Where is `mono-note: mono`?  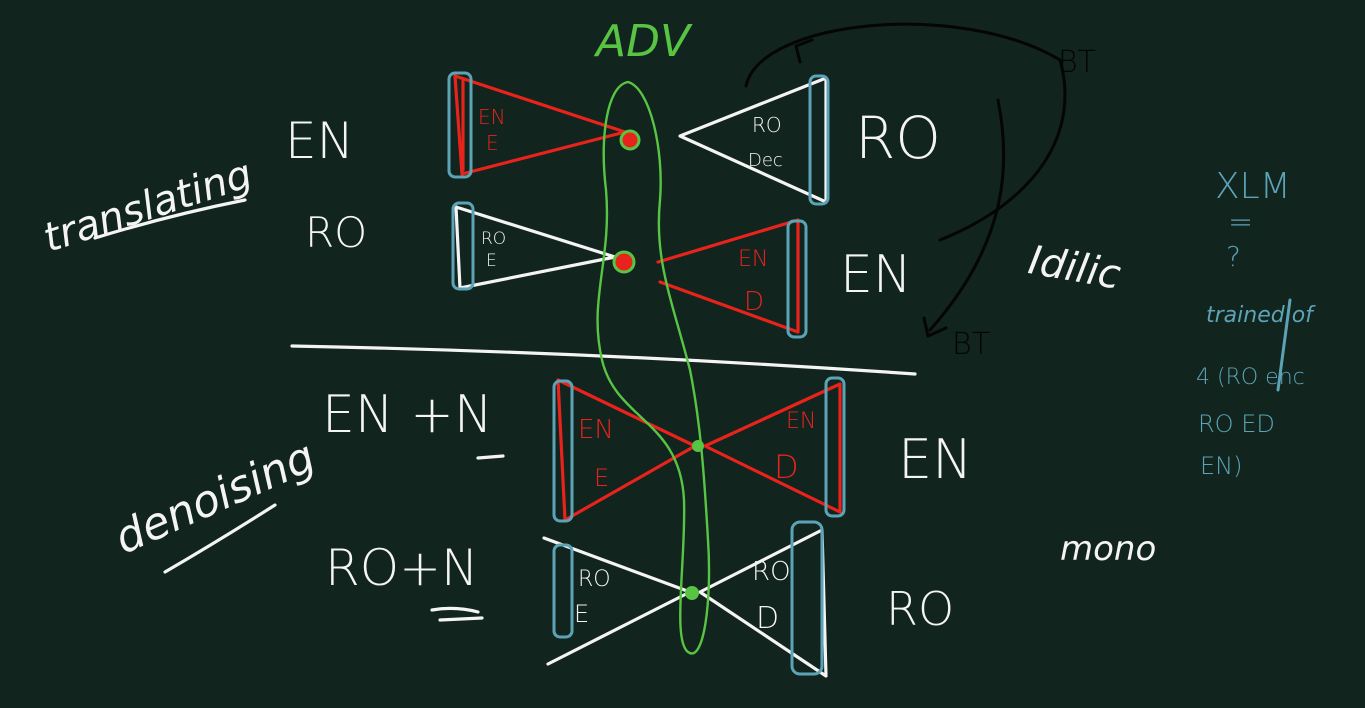
mono-note: mono is located at coordinates (1108, 549).